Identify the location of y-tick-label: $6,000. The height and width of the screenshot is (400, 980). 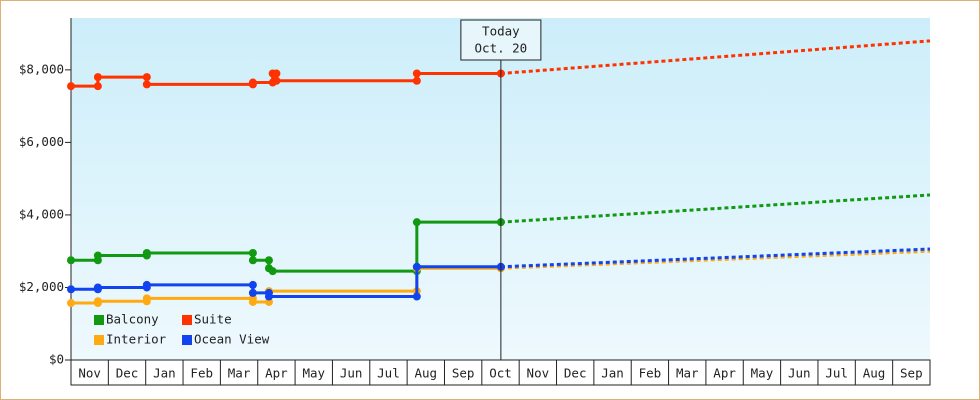
(41, 141).